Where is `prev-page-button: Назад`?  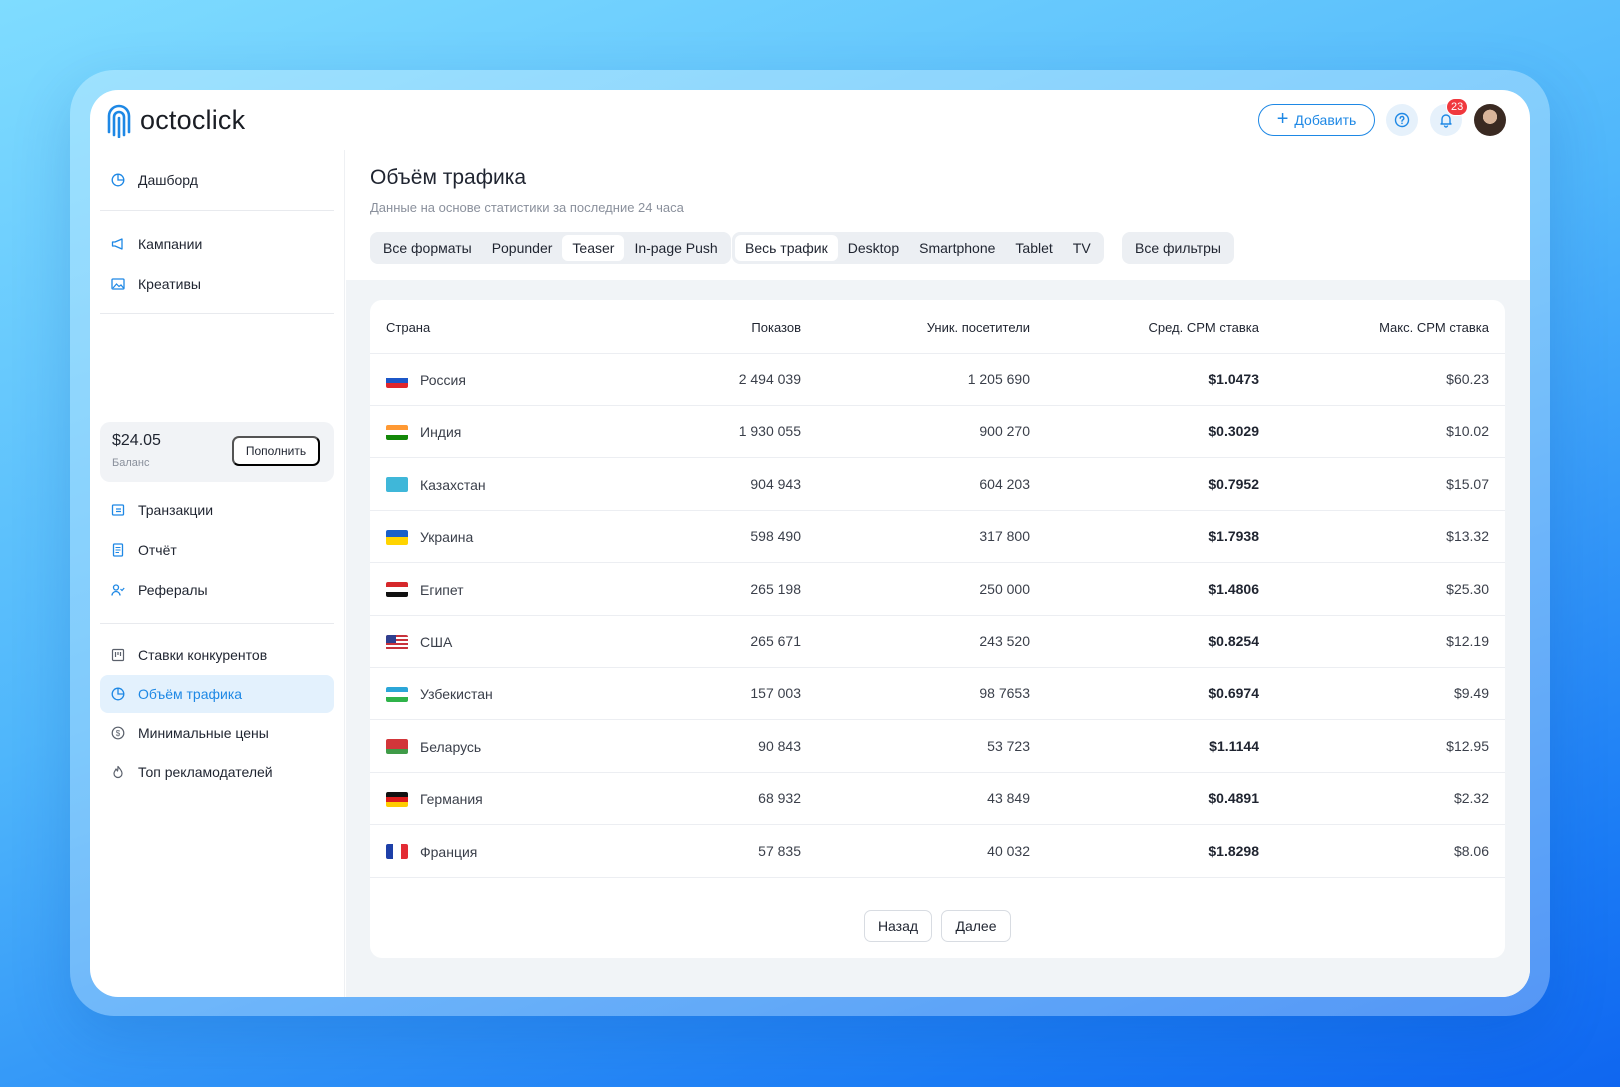
prev-page-button: Назад is located at coordinates (898, 926).